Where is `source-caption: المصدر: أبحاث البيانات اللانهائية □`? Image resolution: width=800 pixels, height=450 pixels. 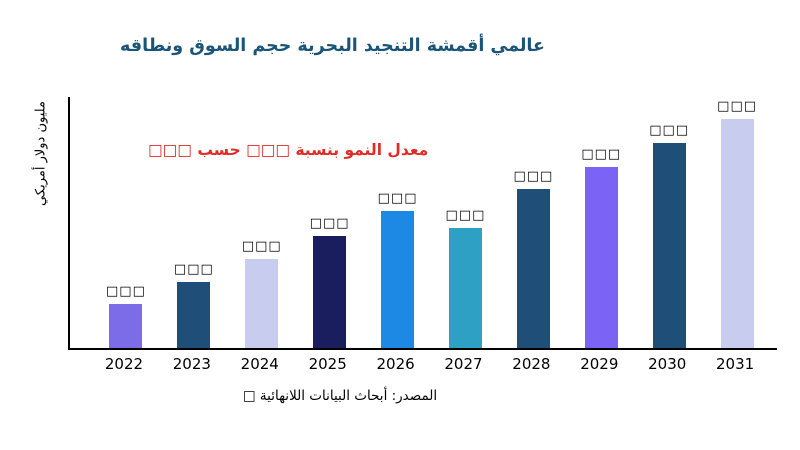
source-caption: المصدر: أبحاث البيانات اللانهائية □ is located at coordinates (340, 396).